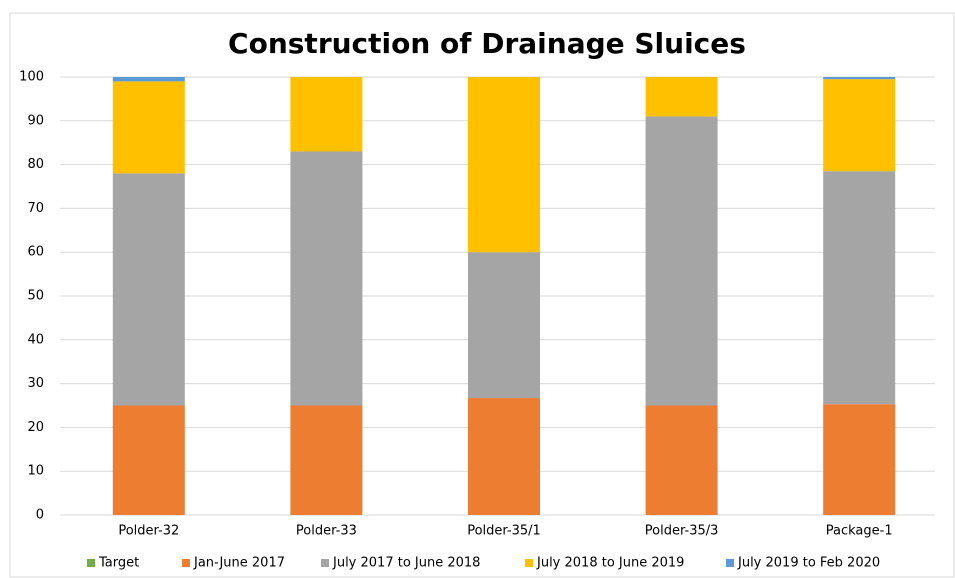 The width and height of the screenshot is (955, 578). I want to click on y-tick-label: 60, so click(35, 252).